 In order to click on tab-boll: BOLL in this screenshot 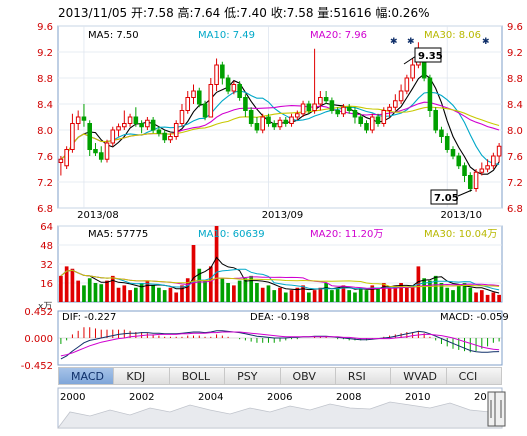, I will do `click(197, 376)`.